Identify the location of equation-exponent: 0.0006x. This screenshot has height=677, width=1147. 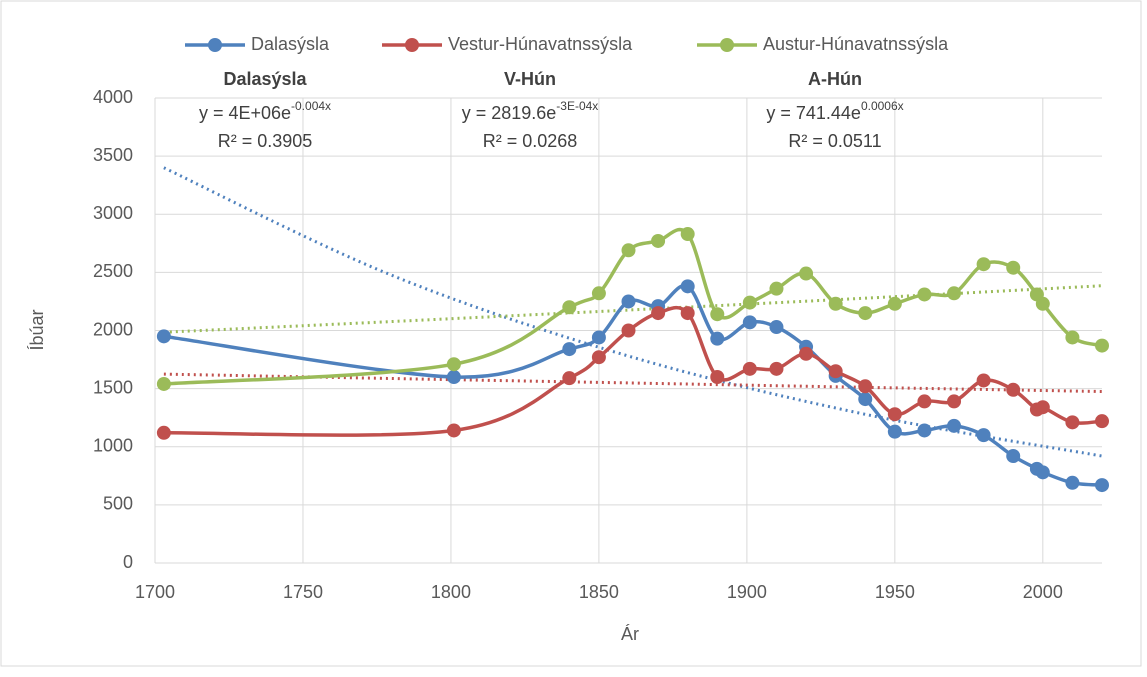
(882, 106).